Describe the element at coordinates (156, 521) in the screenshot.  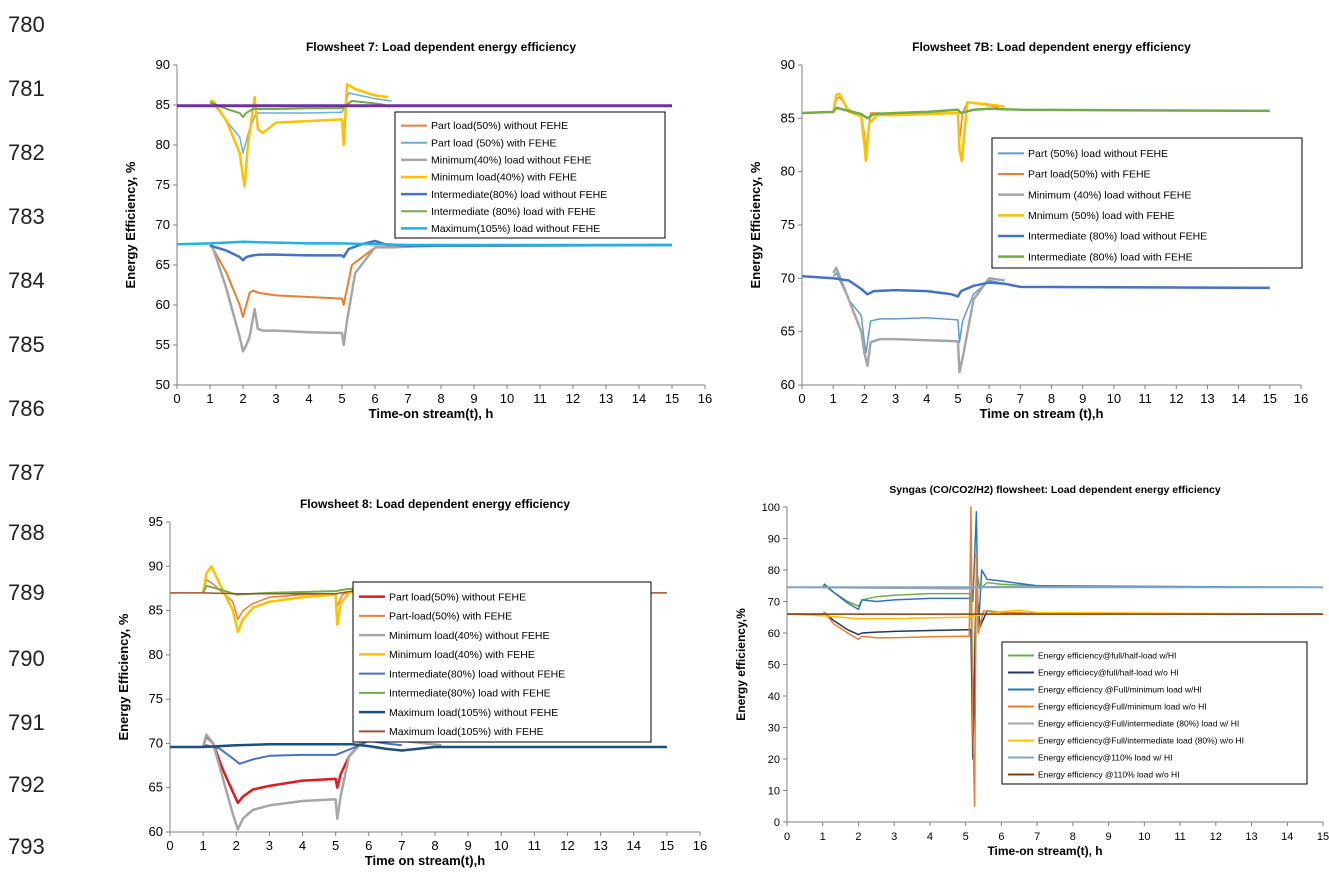
I see `y-tick-label: 95` at that location.